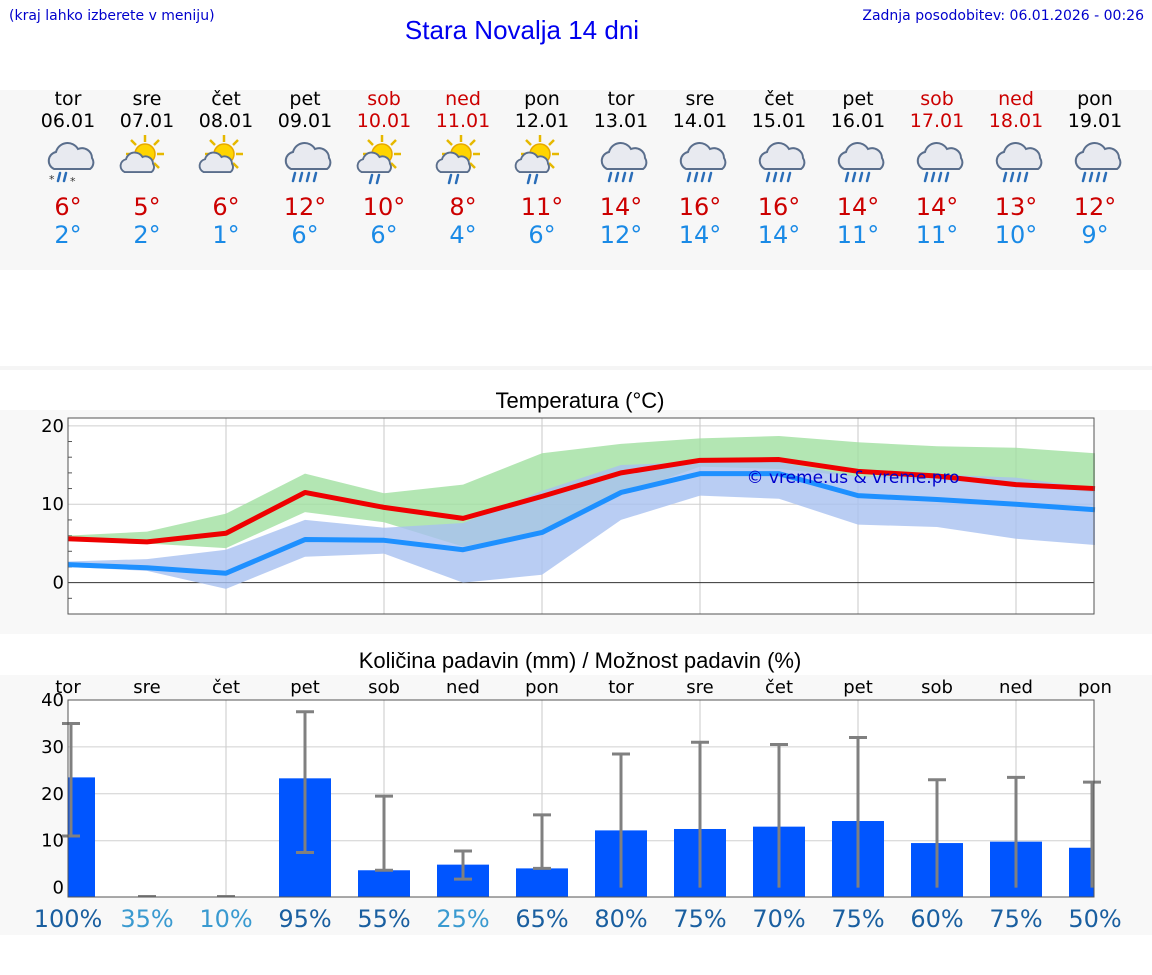 This screenshot has width=1152, height=975. I want to click on precipitation-chance: 25%, so click(462, 919).